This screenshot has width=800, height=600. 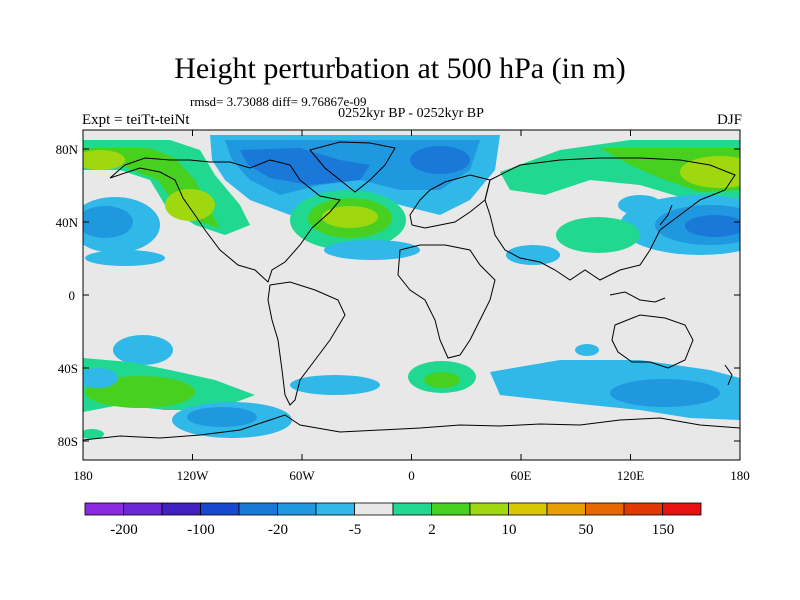 What do you see at coordinates (278, 101) in the screenshot?
I see `stats-line: rmsd= 3.73088 diff= 9.76867e-09` at bounding box center [278, 101].